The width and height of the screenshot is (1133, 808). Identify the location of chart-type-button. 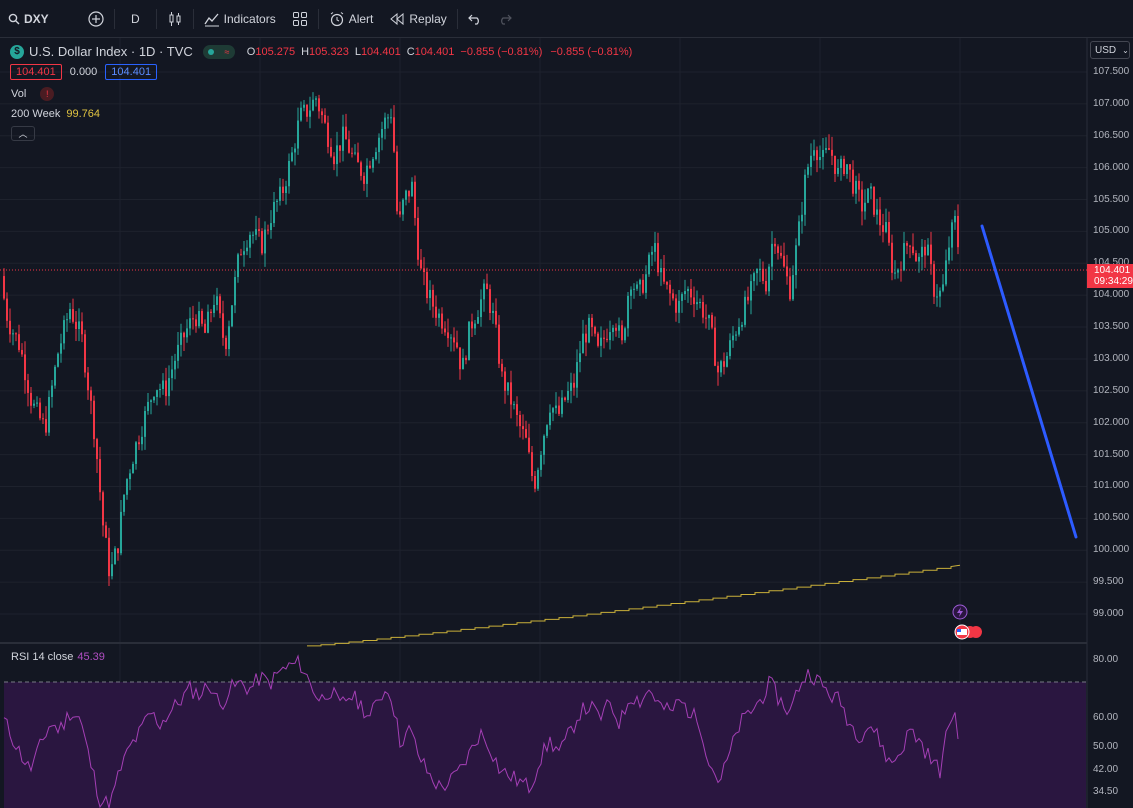
(175, 19).